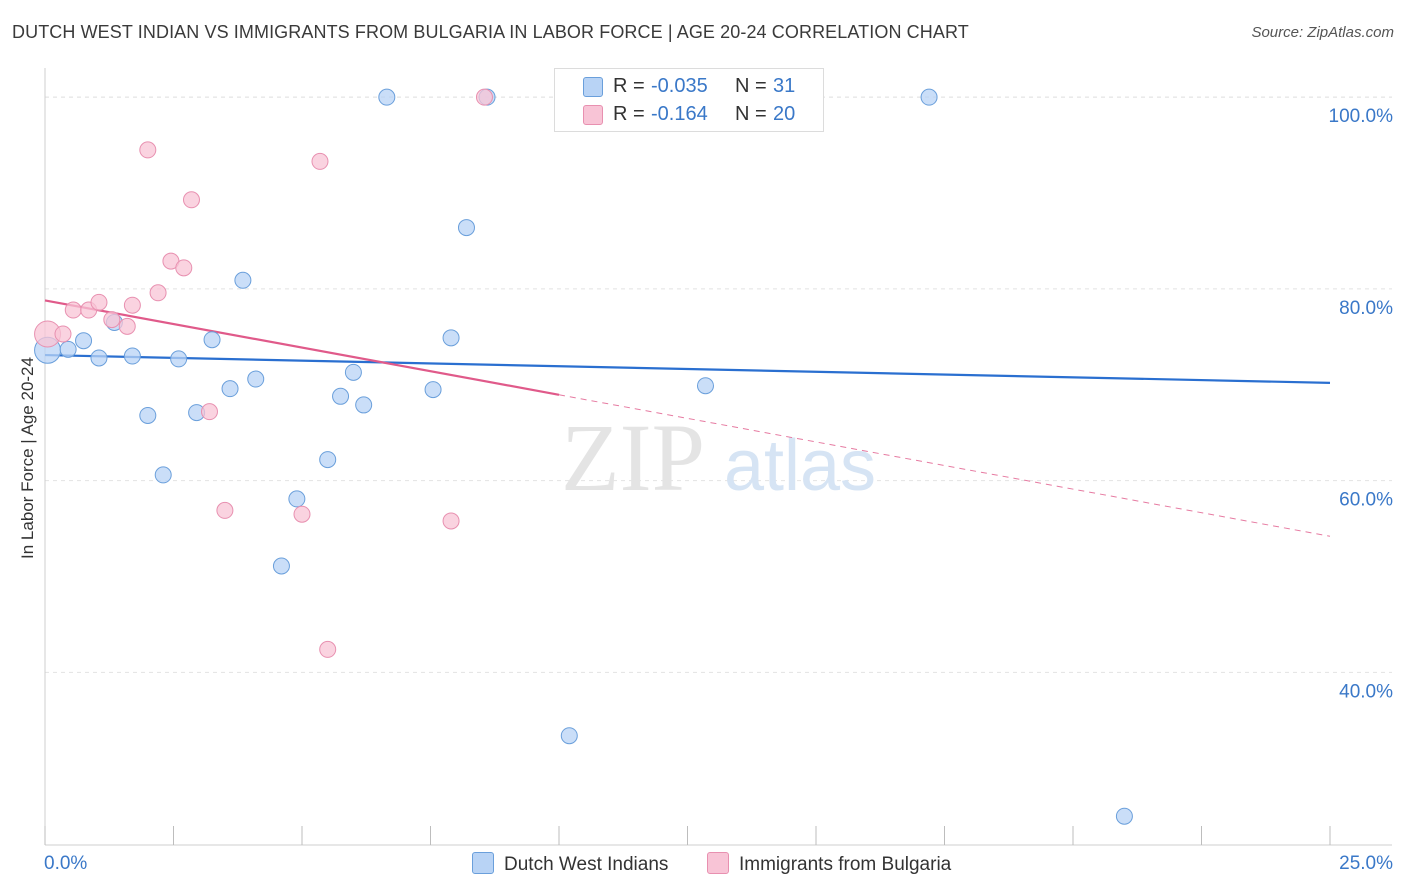 The height and width of the screenshot is (892, 1406). What do you see at coordinates (302, 347) in the screenshot?
I see `trend-line-bulgaria` at bounding box center [302, 347].